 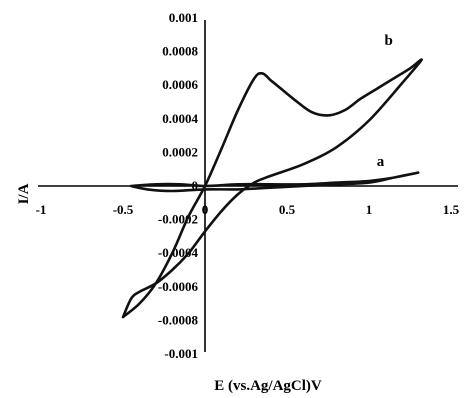 What do you see at coordinates (181, 353) in the screenshot?
I see `y-tick-label: -0.001` at bounding box center [181, 353].